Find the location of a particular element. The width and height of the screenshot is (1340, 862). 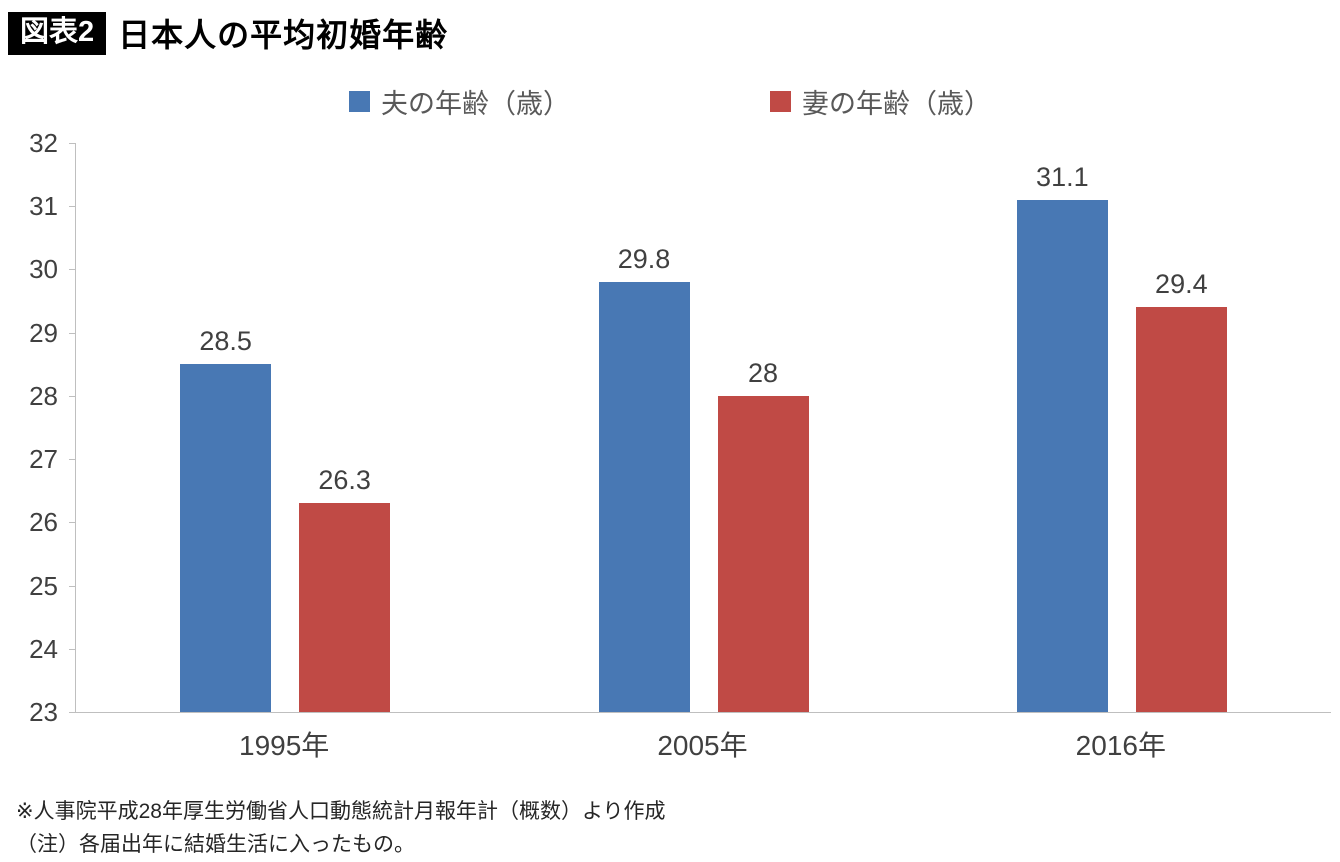

x-axis-label: 1995年 is located at coordinates (284, 745).